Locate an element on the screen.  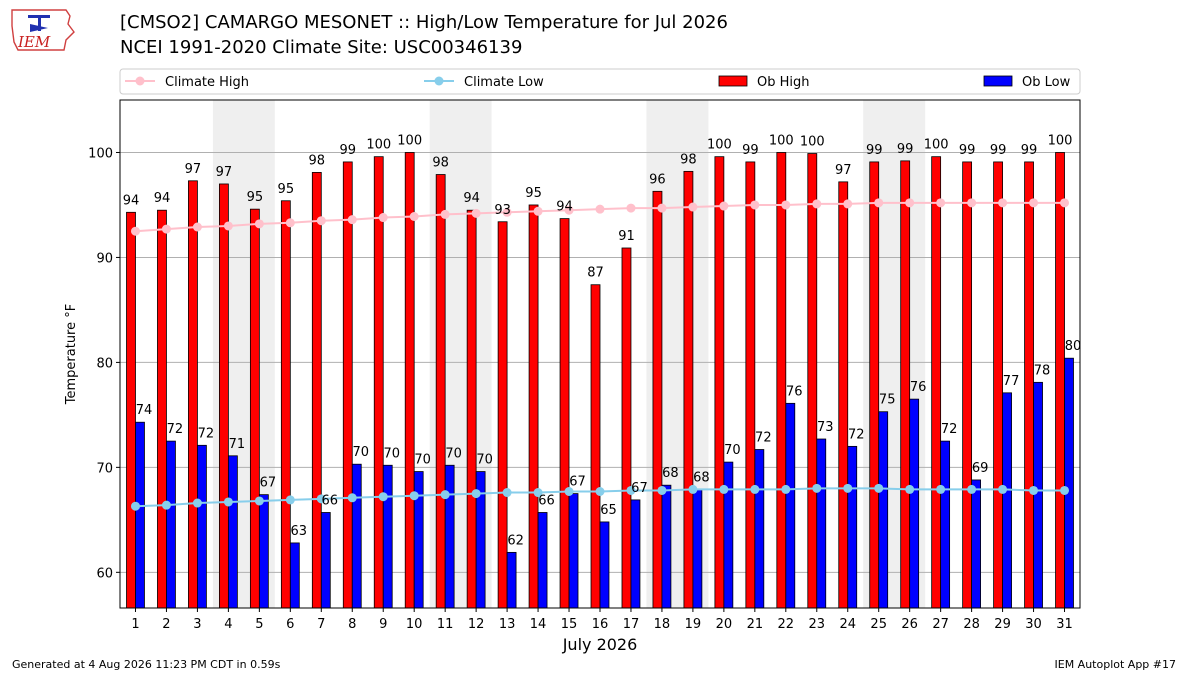
ob-low-label: 65 is located at coordinates (608, 510).